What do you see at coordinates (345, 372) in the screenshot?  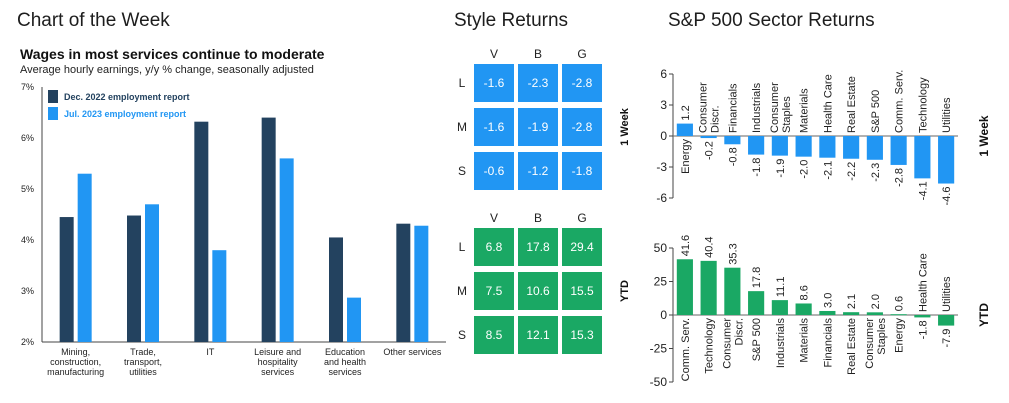 I see `category-label: services` at bounding box center [345, 372].